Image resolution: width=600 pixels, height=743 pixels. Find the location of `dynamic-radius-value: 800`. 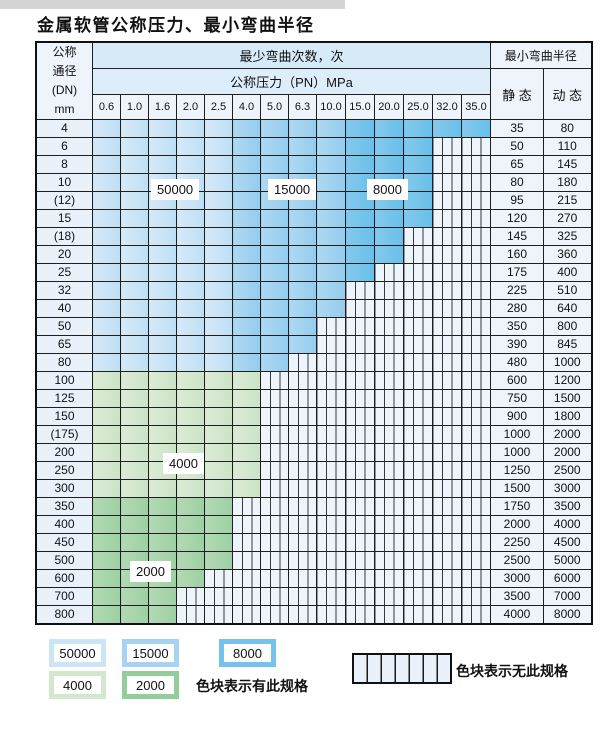

dynamic-radius-value: 800 is located at coordinates (567, 326).